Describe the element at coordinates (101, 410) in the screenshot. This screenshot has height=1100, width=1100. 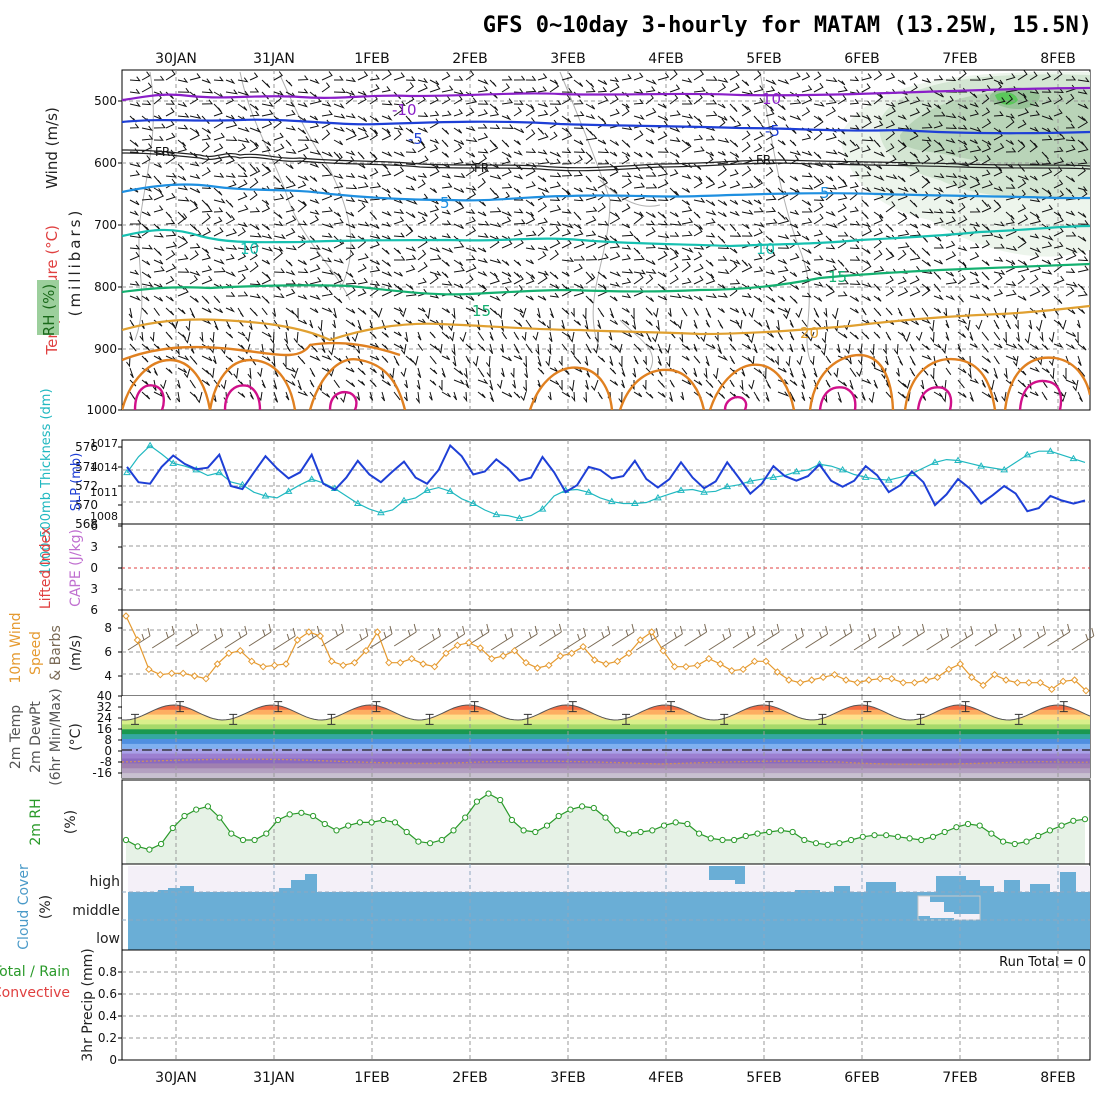
I see `tick-label: 1000` at that location.